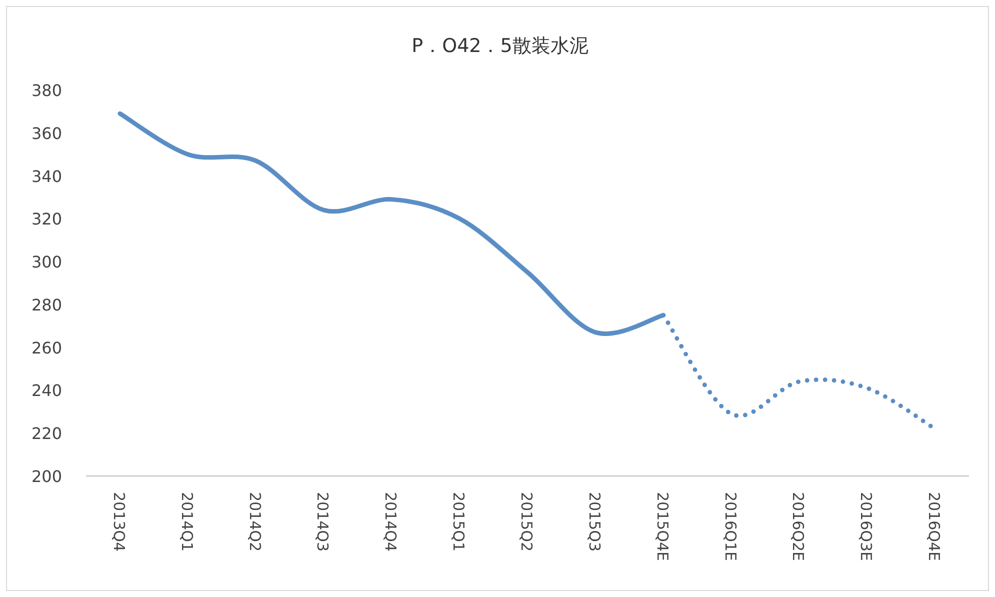  I want to click on y-tick-label: 280, so click(46, 304).